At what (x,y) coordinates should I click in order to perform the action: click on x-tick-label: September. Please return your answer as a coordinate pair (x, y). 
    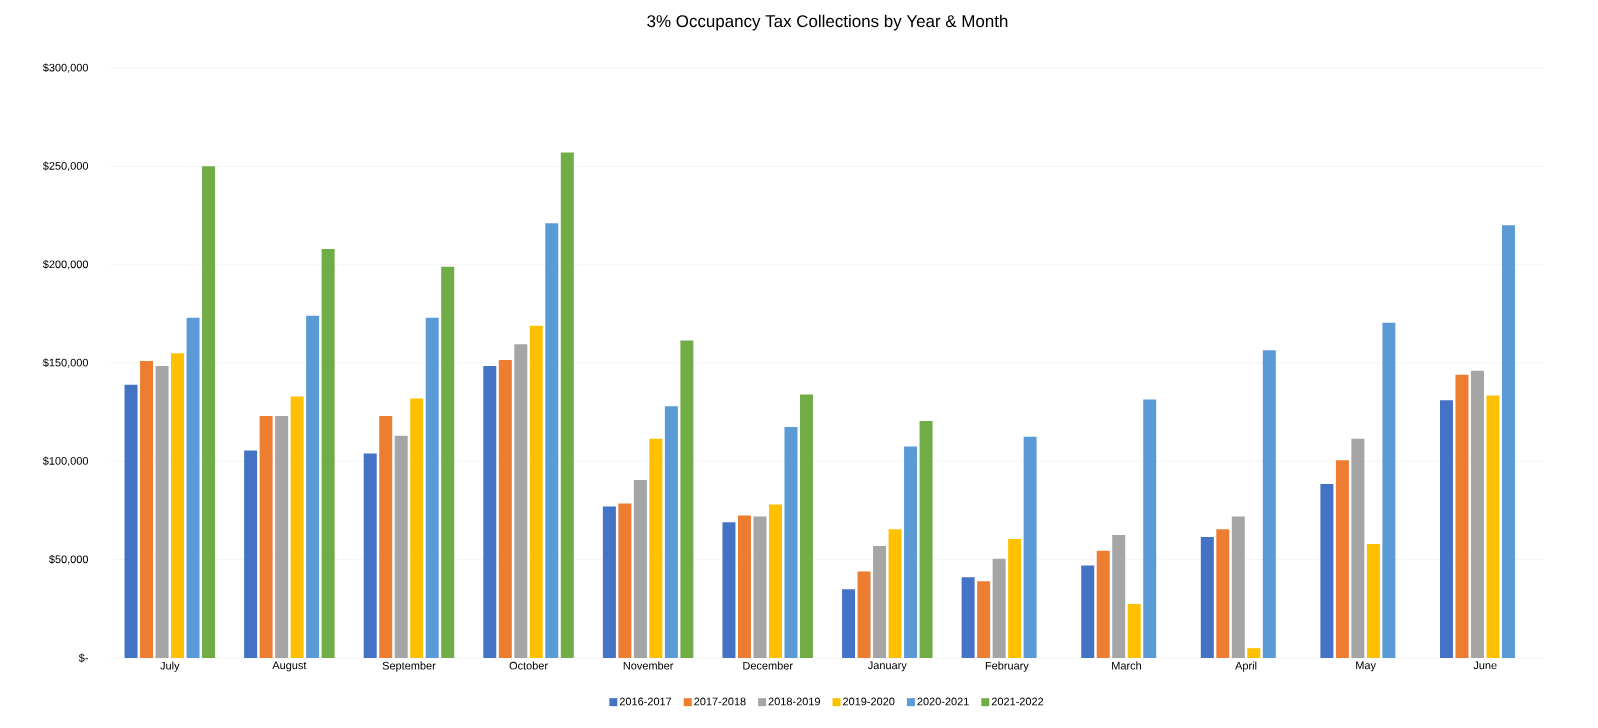
    Looking at the image, I should click on (409, 666).